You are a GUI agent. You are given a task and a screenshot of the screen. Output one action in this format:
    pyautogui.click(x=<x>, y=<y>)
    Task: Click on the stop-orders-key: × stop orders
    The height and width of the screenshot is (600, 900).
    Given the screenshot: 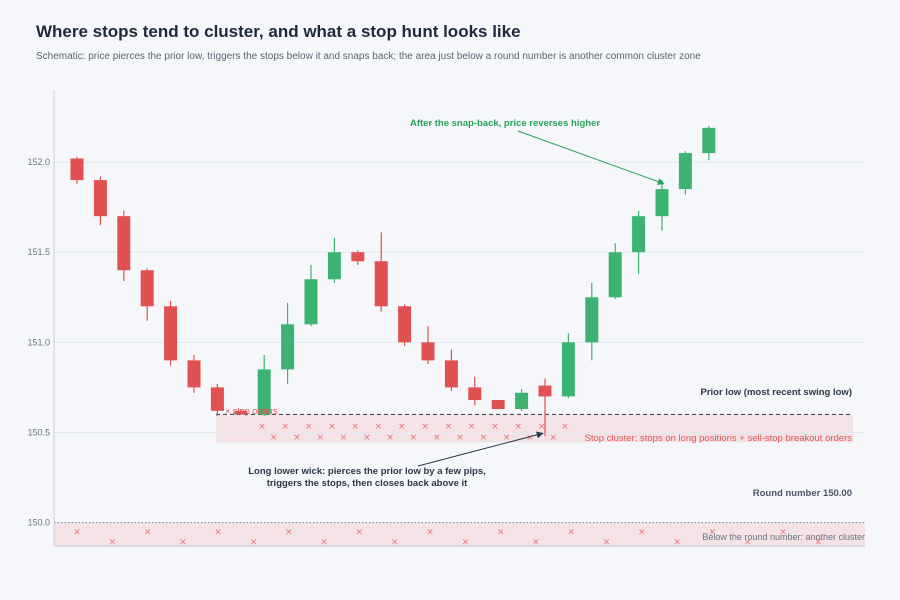 What is the action you would take?
    pyautogui.click(x=251, y=411)
    